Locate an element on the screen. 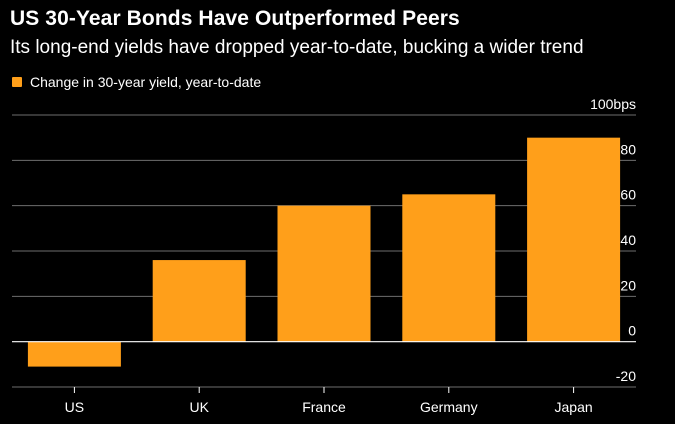 This screenshot has width=675, height=424. y-tick-label: 60 is located at coordinates (628, 195).